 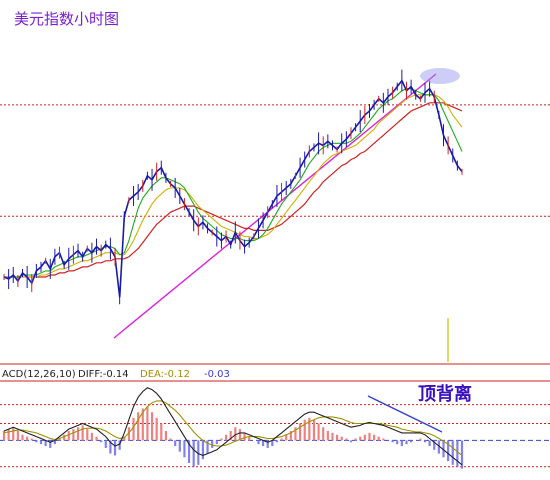 I want to click on macd-line-dea, so click(x=233, y=428).